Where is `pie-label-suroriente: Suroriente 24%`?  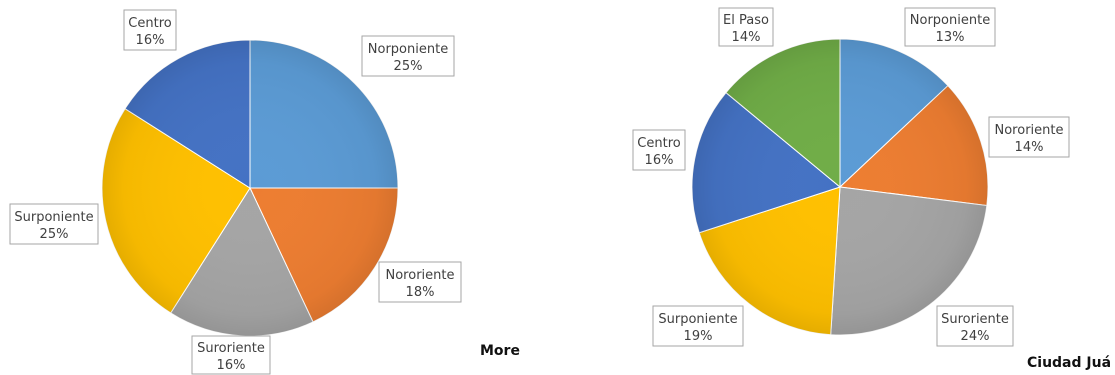
pie-label-suroriente: Suroriente 24% is located at coordinates (975, 326).